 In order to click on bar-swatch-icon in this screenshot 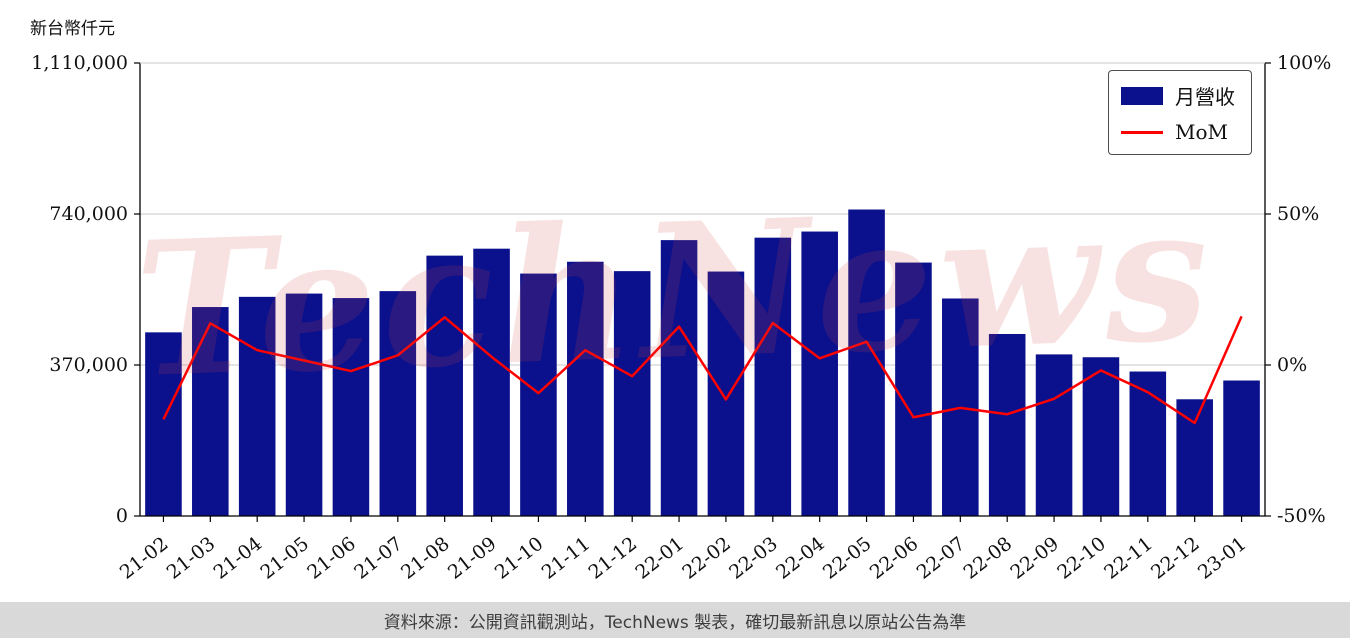, I will do `click(1142, 95)`.